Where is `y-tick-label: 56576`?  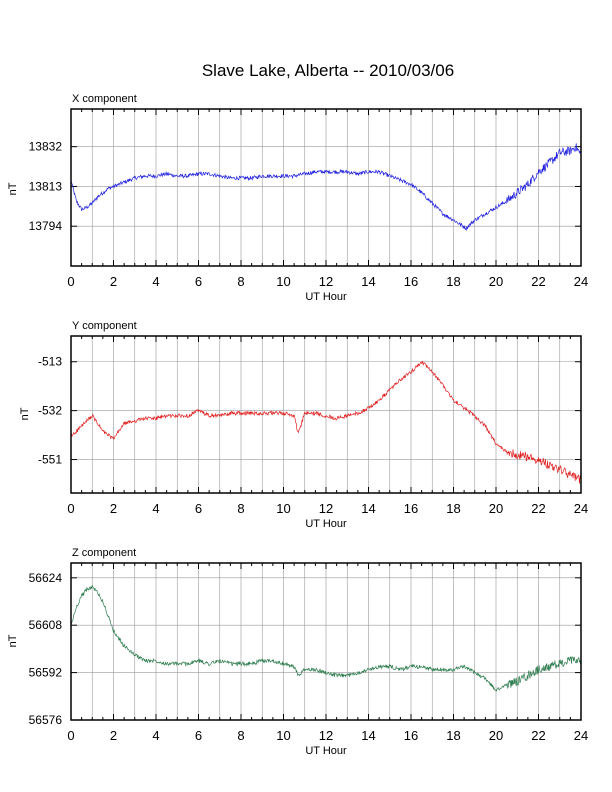 y-tick-label: 56576 is located at coordinates (46, 720).